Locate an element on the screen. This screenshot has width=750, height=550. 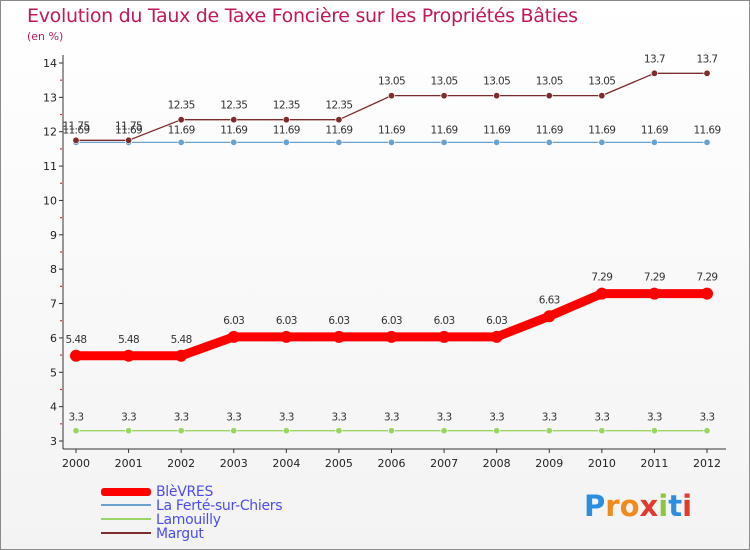
y-tick-label: 5 is located at coordinates (53, 372).